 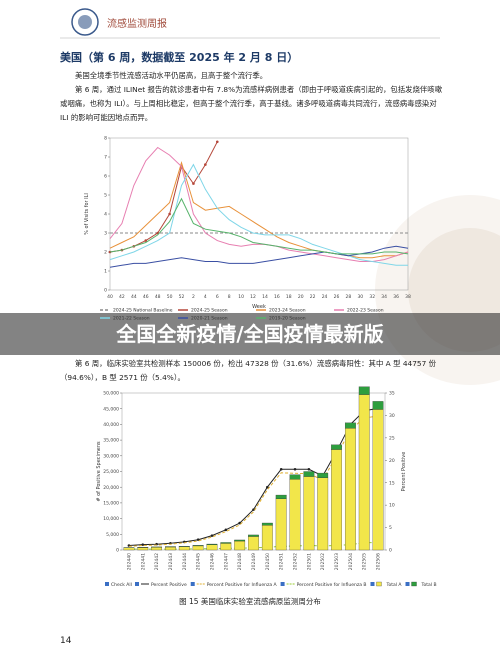 I want to click on x-tick-label: 26, so click(x=337, y=297).